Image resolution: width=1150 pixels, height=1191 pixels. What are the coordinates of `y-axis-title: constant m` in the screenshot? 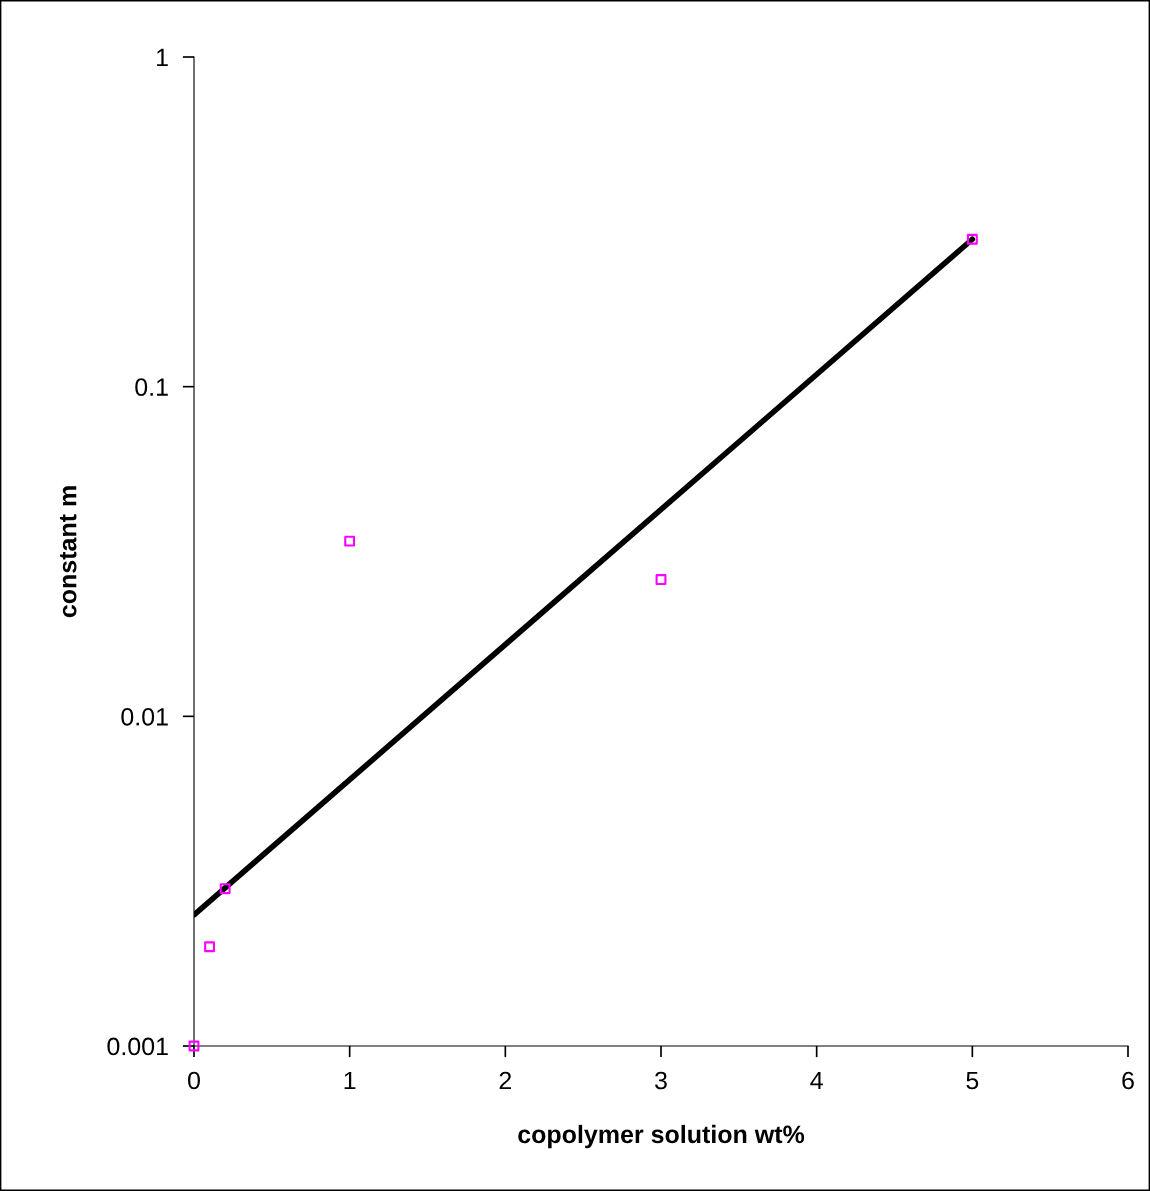 It's located at (68, 552).